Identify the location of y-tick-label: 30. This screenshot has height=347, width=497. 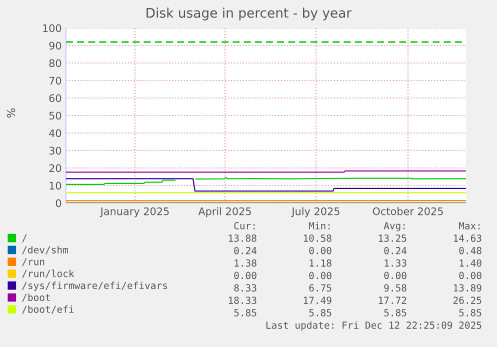
(55, 150).